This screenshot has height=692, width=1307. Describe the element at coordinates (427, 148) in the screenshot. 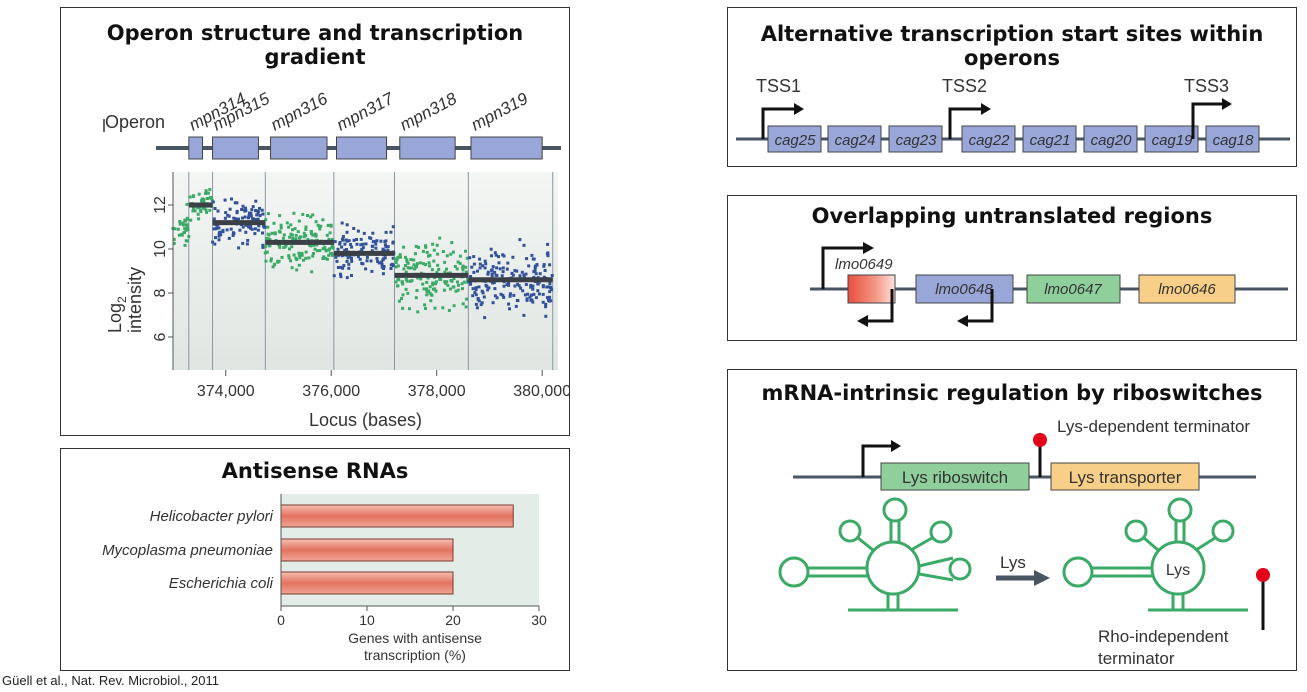

I see `operon-gene-box` at that location.